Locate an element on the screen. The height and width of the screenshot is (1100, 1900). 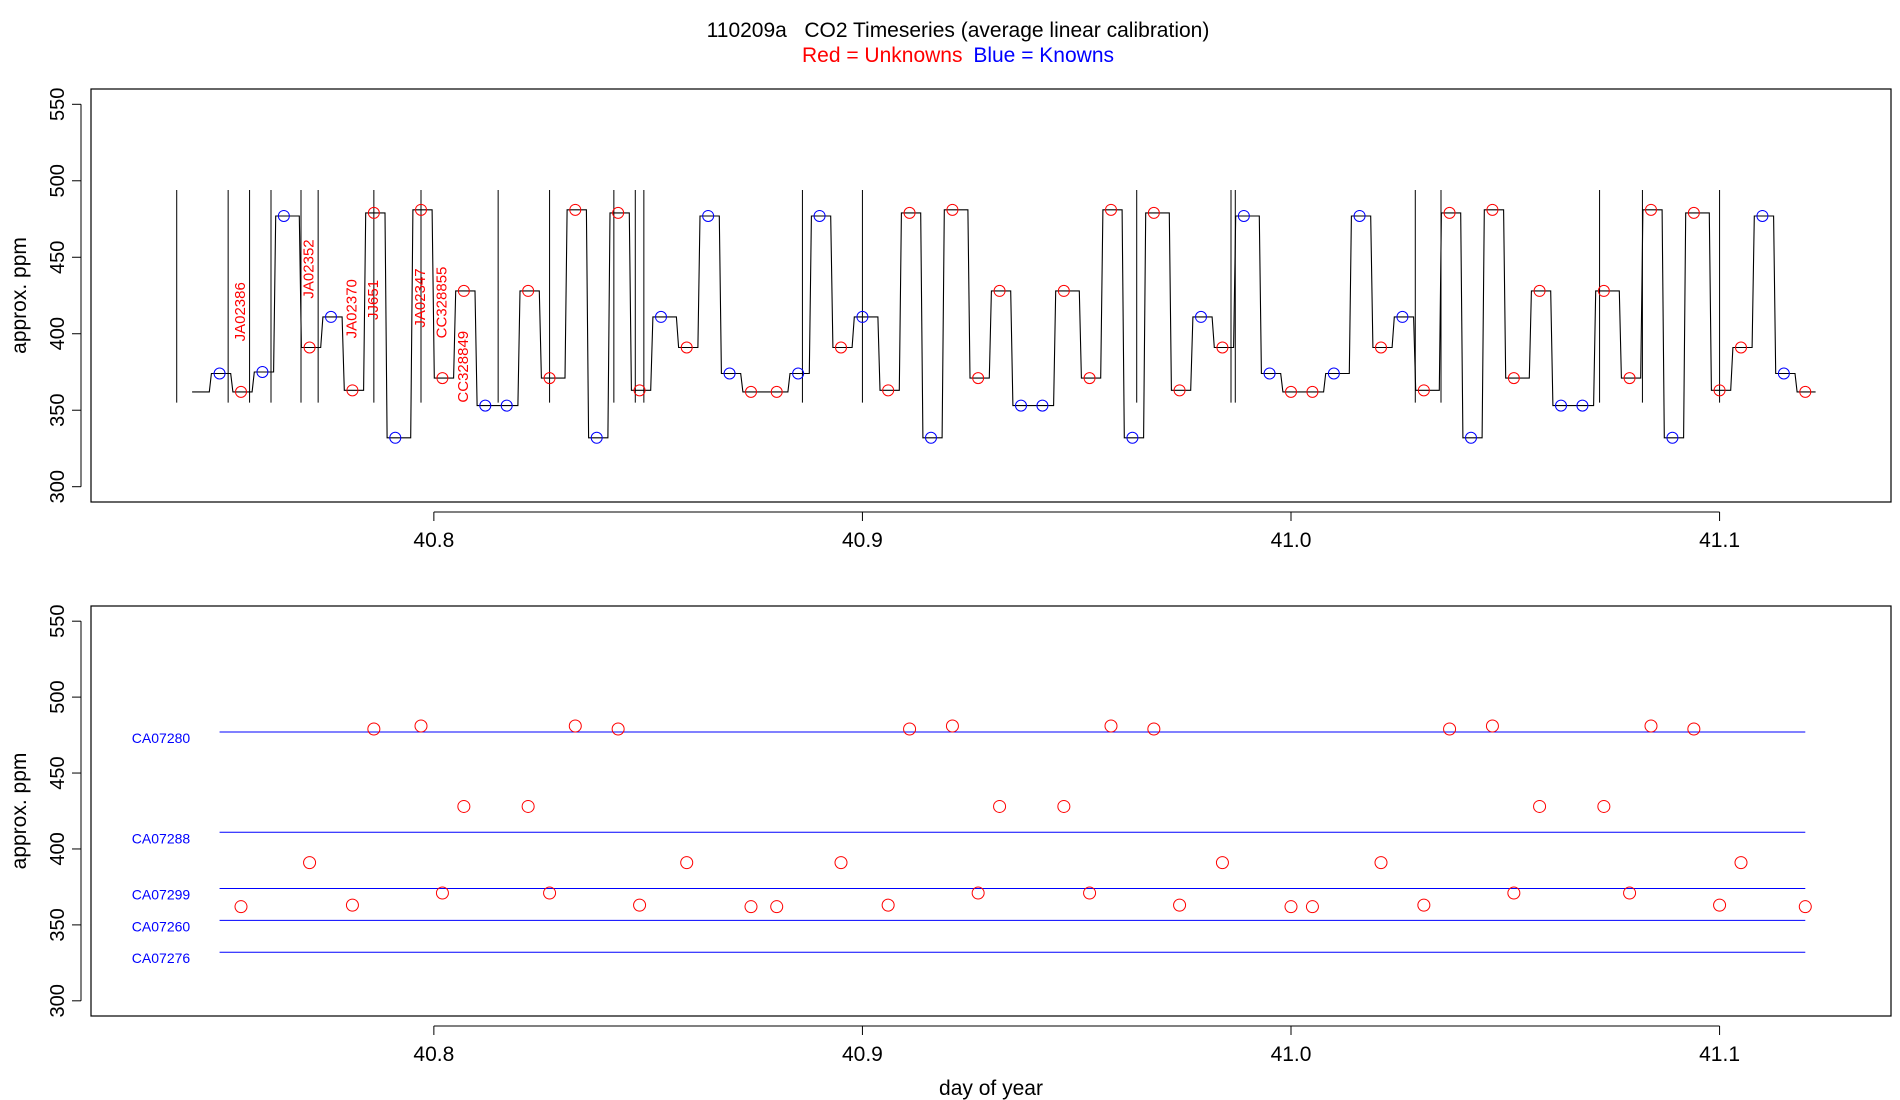
y-axis-label: approx. ppm is located at coordinates (19, 295).